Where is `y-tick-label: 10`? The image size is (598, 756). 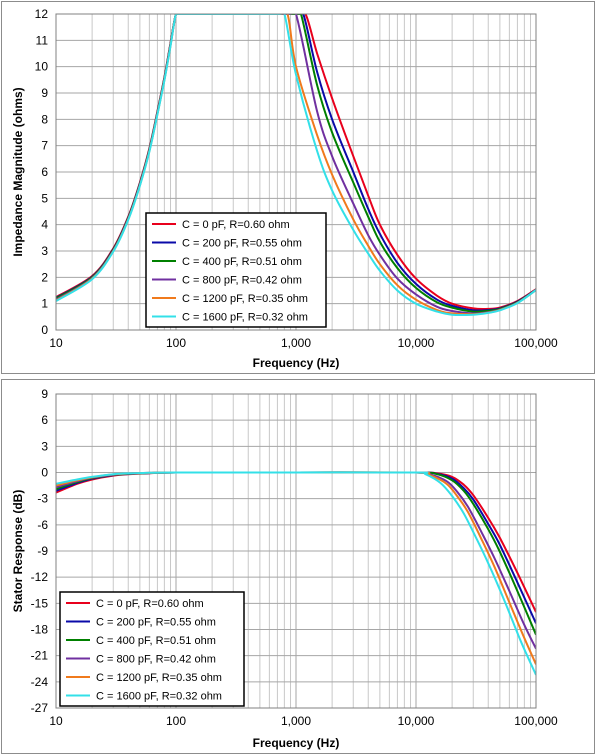 y-tick-label: 10 is located at coordinates (42, 67).